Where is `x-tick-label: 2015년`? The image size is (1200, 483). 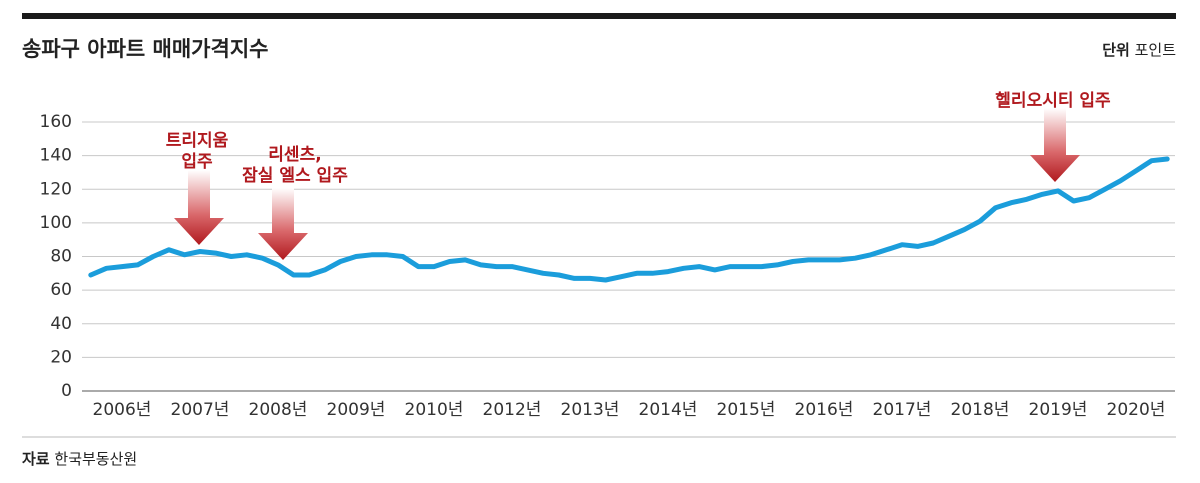 x-tick-label: 2015년 is located at coordinates (746, 410).